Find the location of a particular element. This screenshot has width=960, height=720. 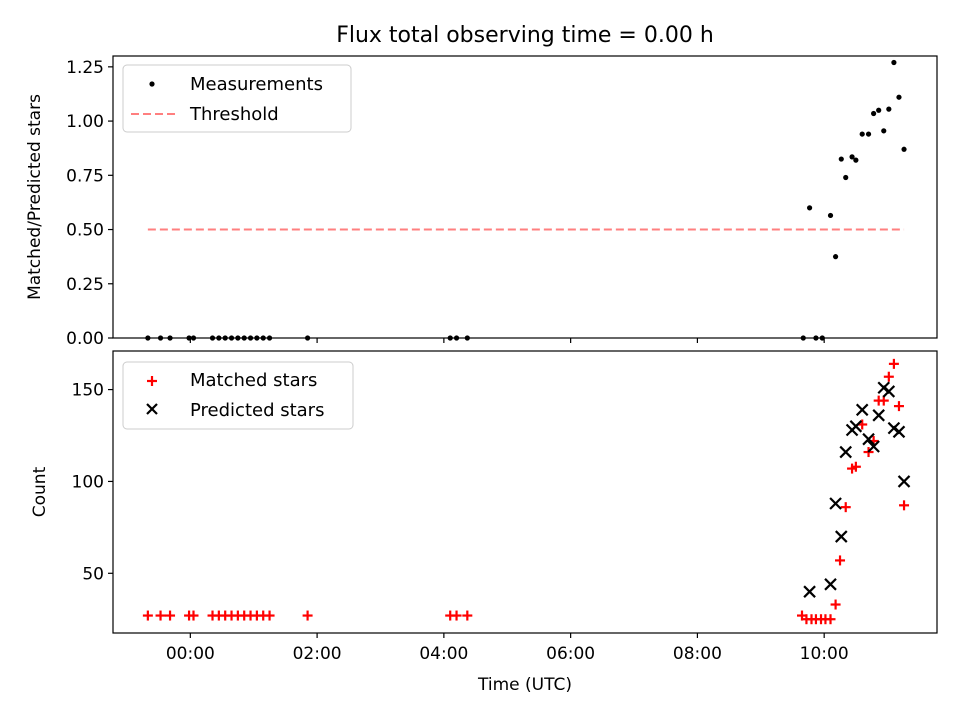

top-y-axis-label: Matched/Predicted stars is located at coordinates (35, 197).